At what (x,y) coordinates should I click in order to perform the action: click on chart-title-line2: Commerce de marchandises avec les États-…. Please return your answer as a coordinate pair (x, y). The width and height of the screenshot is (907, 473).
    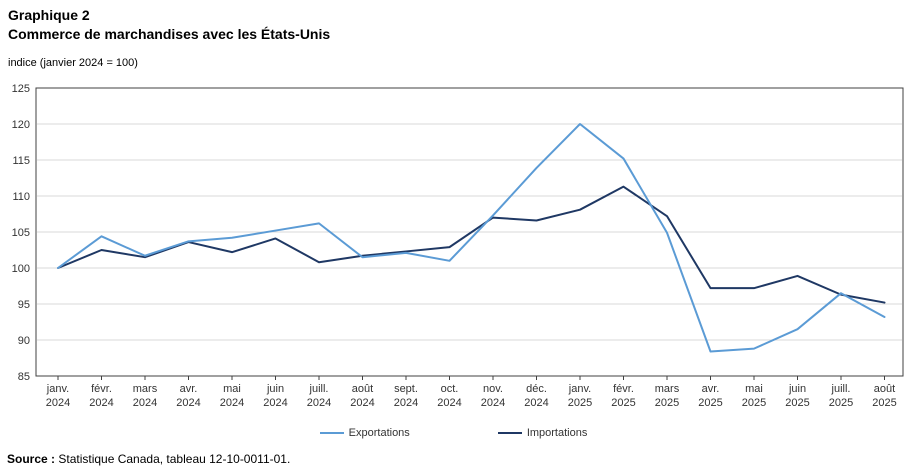
    Looking at the image, I should click on (169, 34).